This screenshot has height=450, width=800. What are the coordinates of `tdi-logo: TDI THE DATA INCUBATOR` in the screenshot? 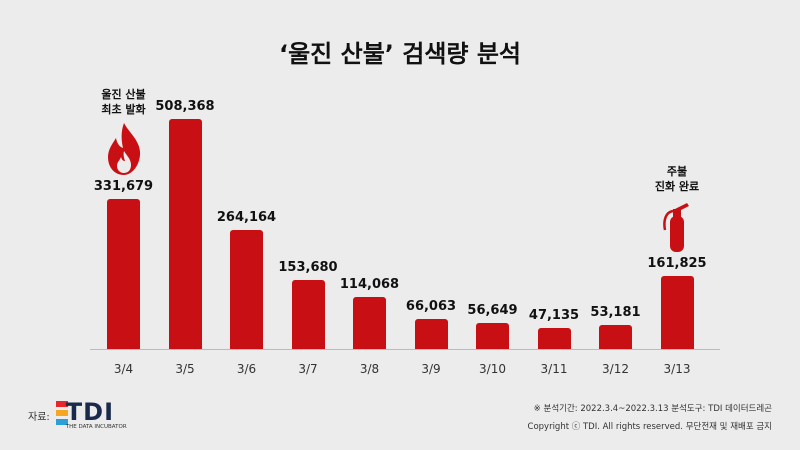 It's located at (100, 415).